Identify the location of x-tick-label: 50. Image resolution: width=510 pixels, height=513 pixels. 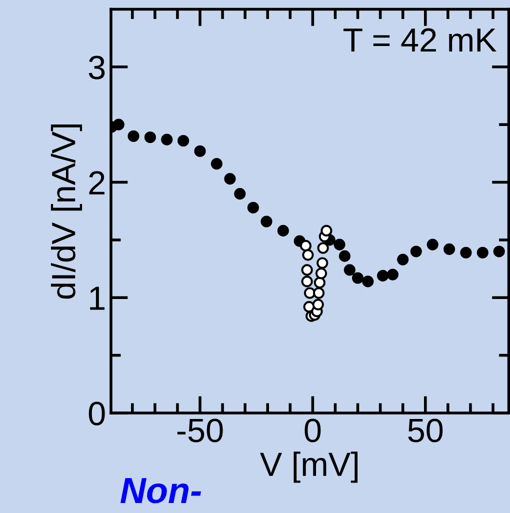
(425, 430).